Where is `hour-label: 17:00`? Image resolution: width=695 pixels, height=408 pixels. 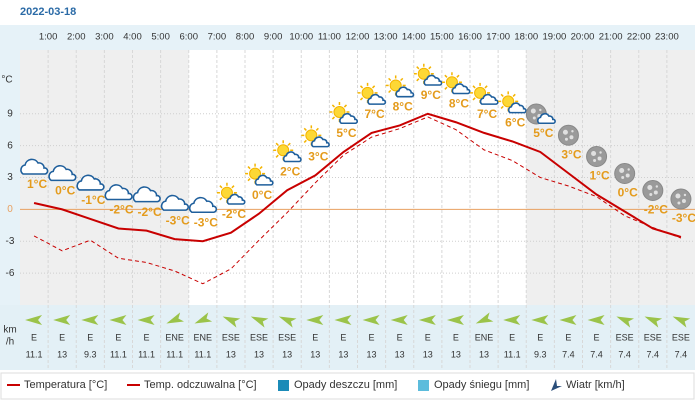 hour-label: 17:00 is located at coordinates (498, 37).